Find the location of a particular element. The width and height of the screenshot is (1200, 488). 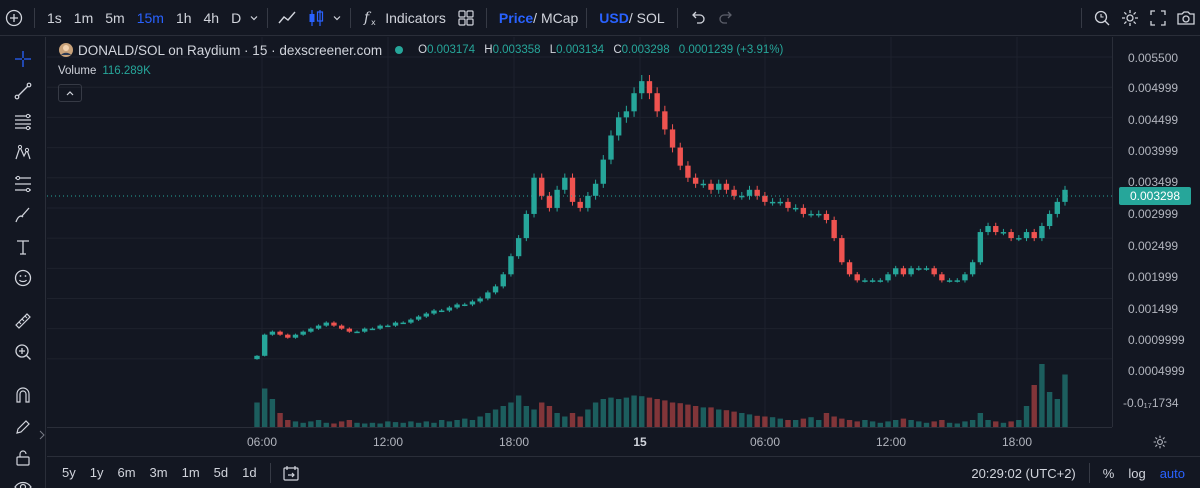

trend-line-icon is located at coordinates (23, 91).